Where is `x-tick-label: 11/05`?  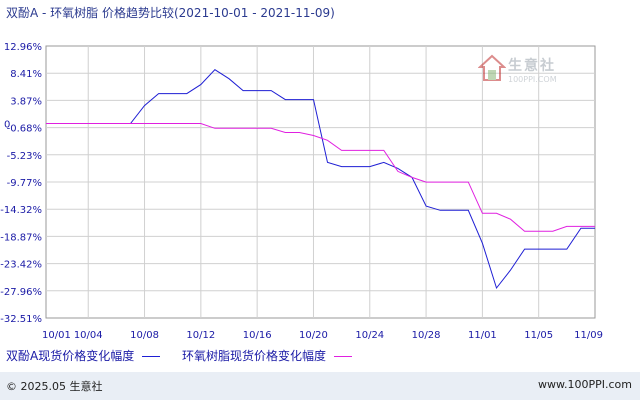 x-tick-label: 11/05 is located at coordinates (538, 335).